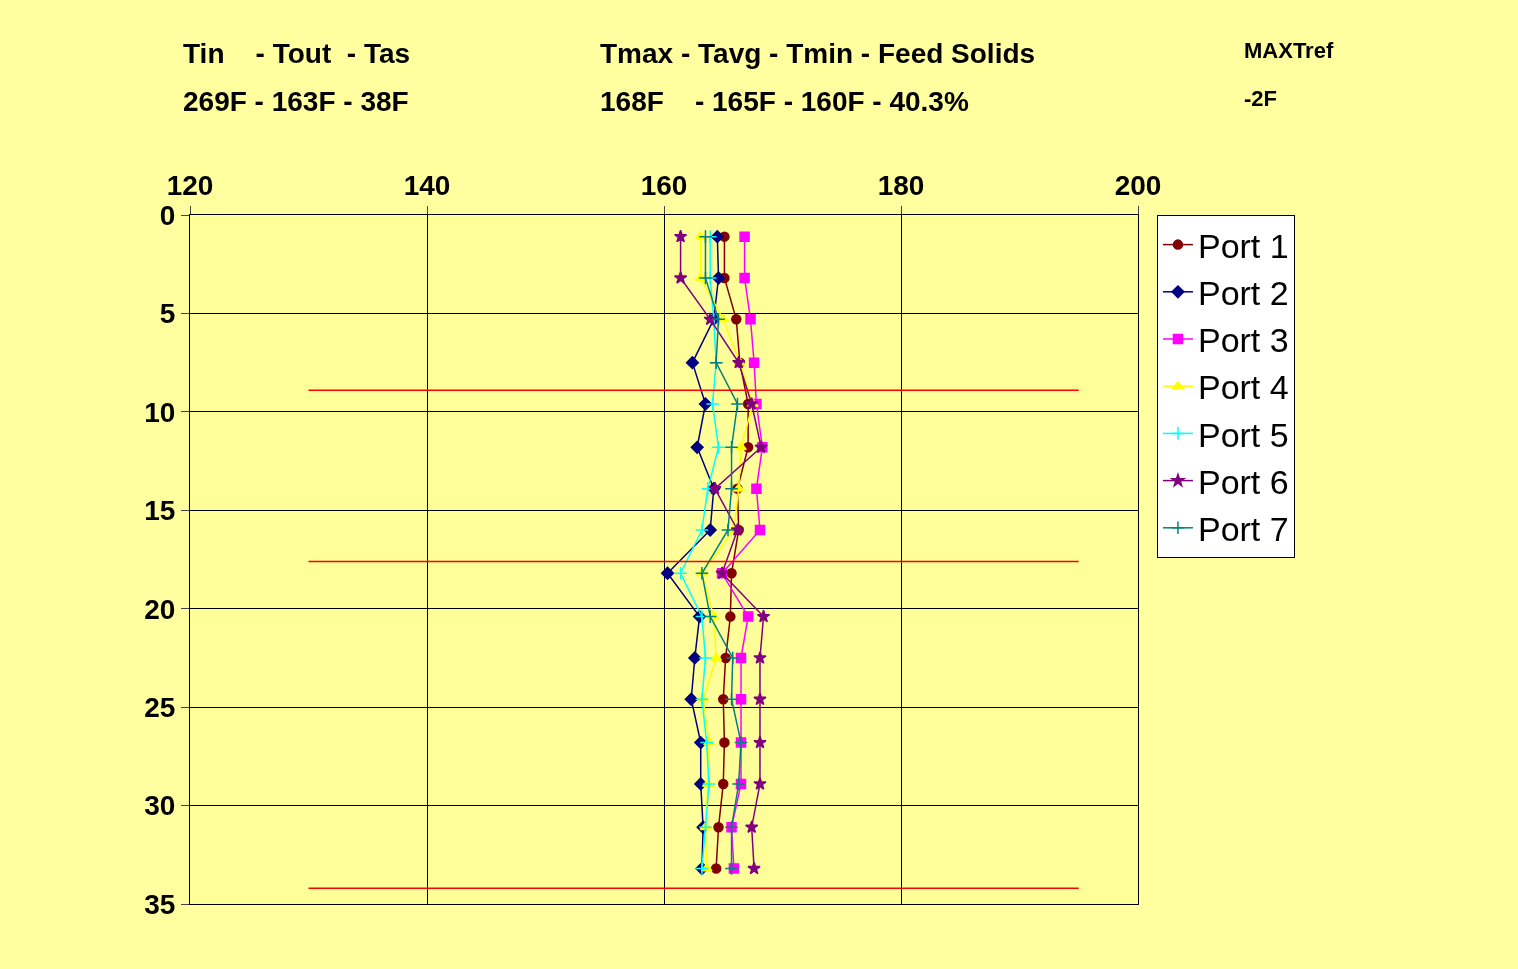  What do you see at coordinates (427, 185) in the screenshot?
I see `x-tick-label: 140` at bounding box center [427, 185].